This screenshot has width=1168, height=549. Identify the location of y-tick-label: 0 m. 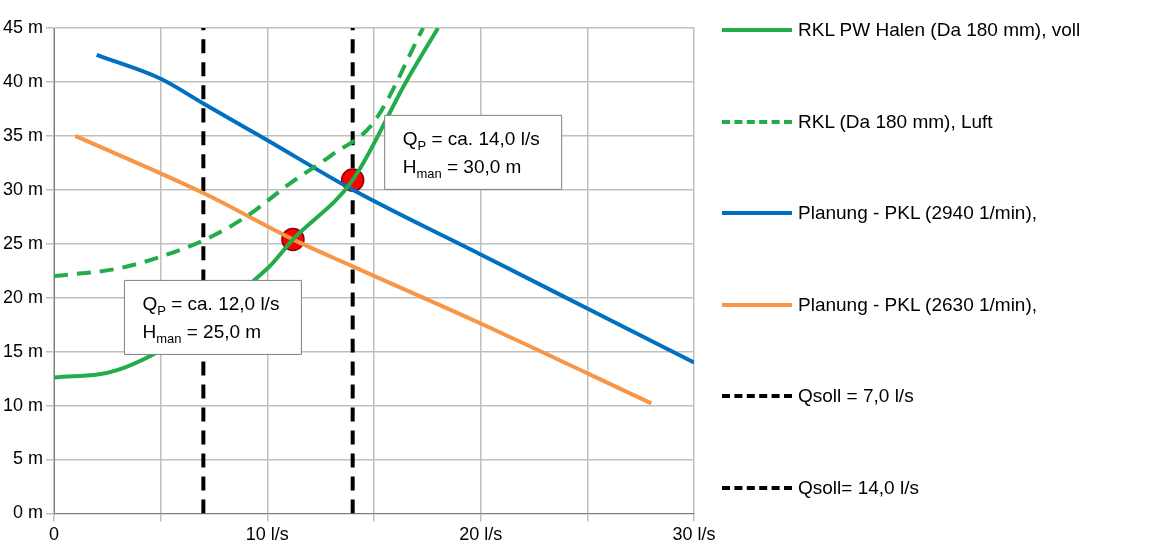
(28, 512).